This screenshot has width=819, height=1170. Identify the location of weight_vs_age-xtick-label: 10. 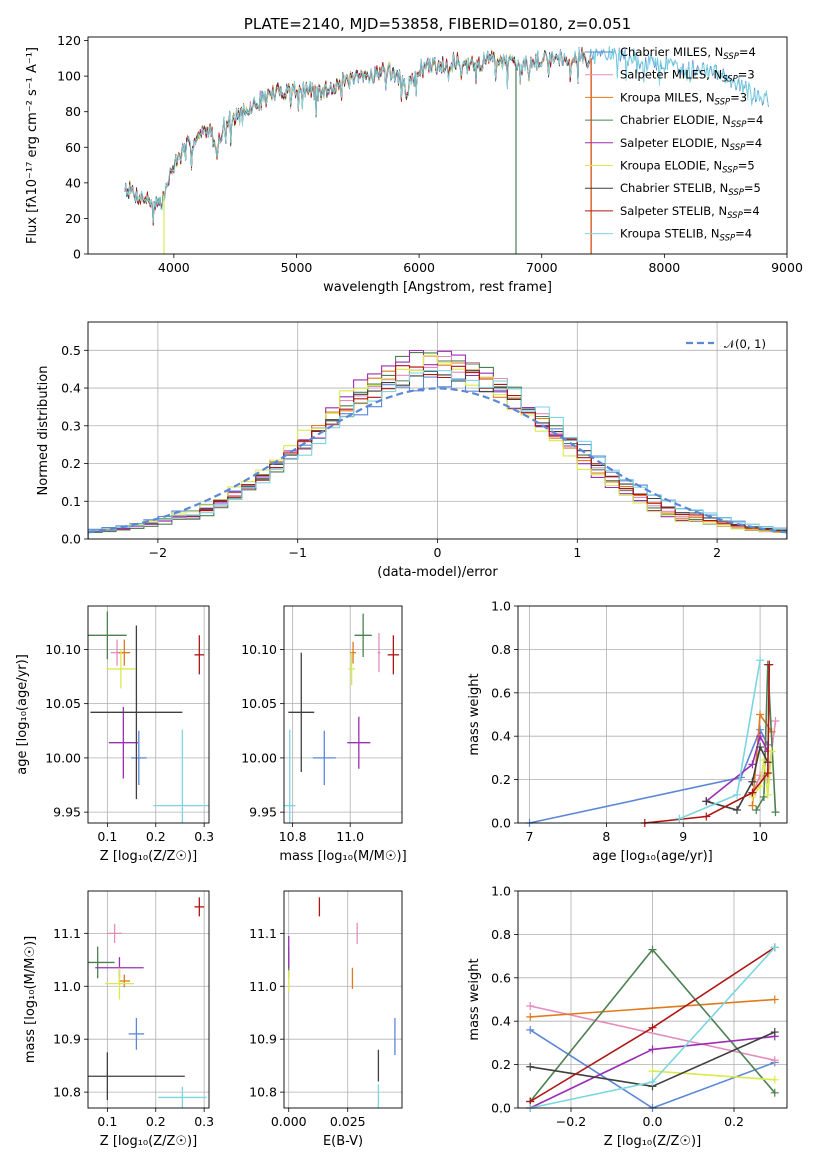
(760, 836).